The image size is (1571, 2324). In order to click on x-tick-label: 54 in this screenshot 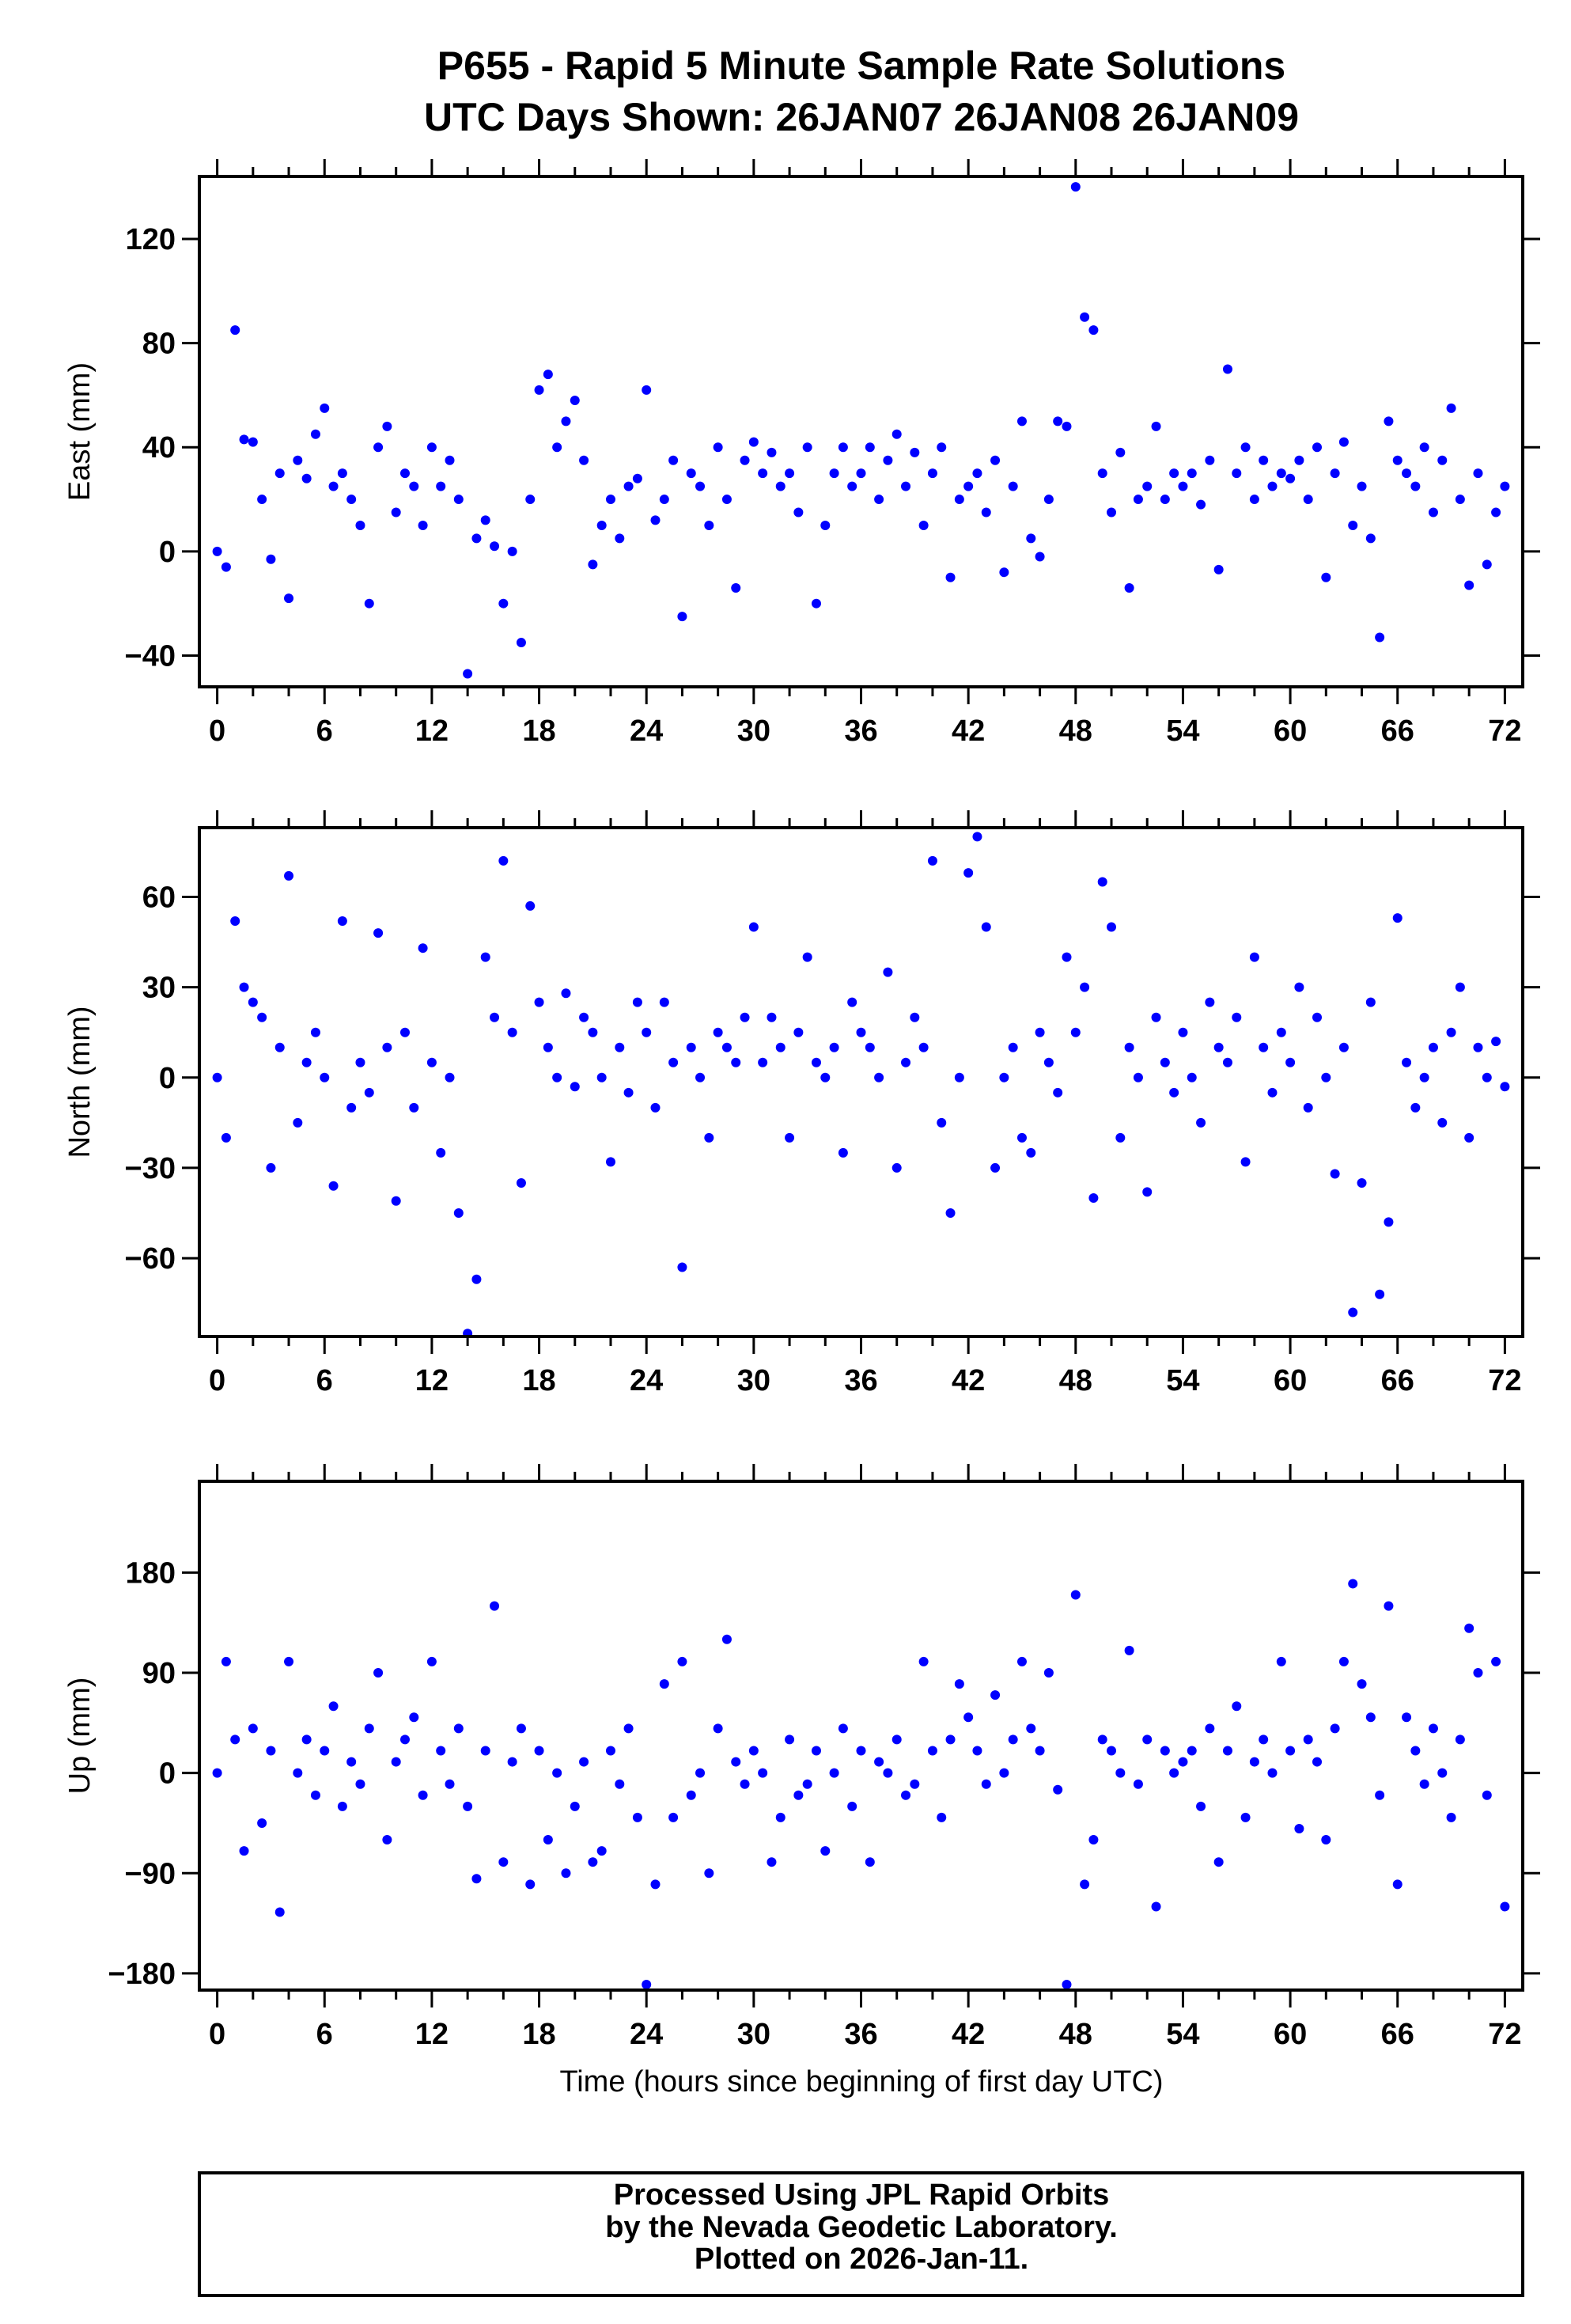, I will do `click(1182, 731)`.